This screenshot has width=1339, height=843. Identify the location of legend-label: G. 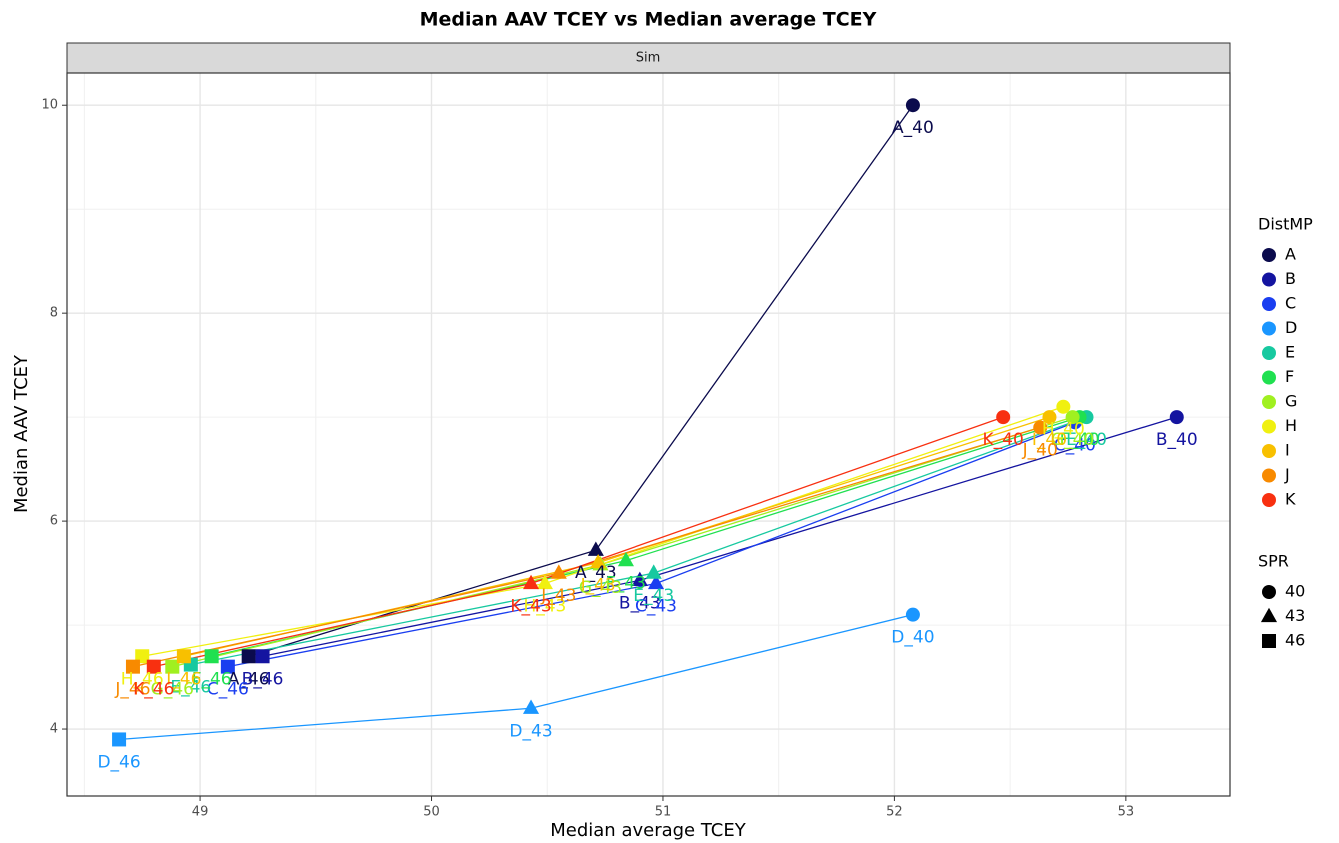
(1291, 401).